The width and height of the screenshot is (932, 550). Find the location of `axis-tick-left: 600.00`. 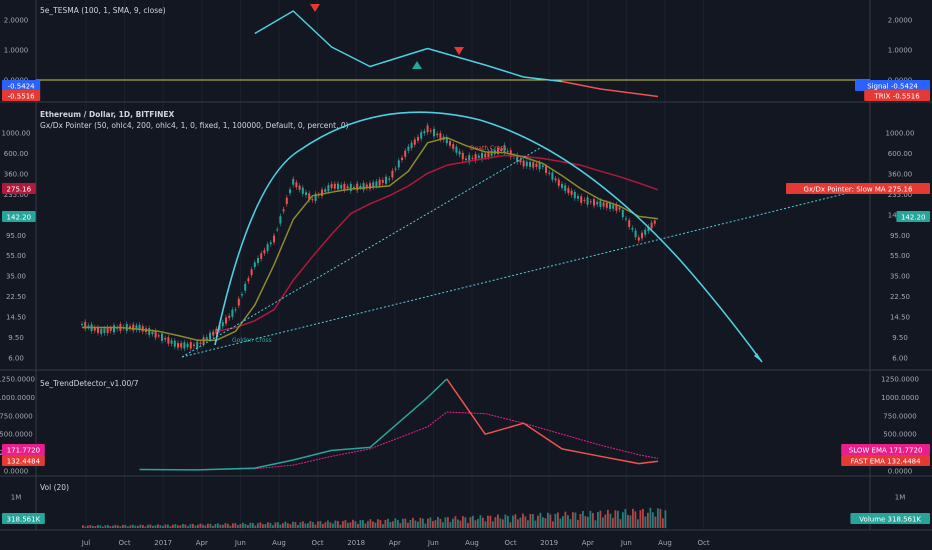

axis-tick-left: 600.00 is located at coordinates (16, 154).